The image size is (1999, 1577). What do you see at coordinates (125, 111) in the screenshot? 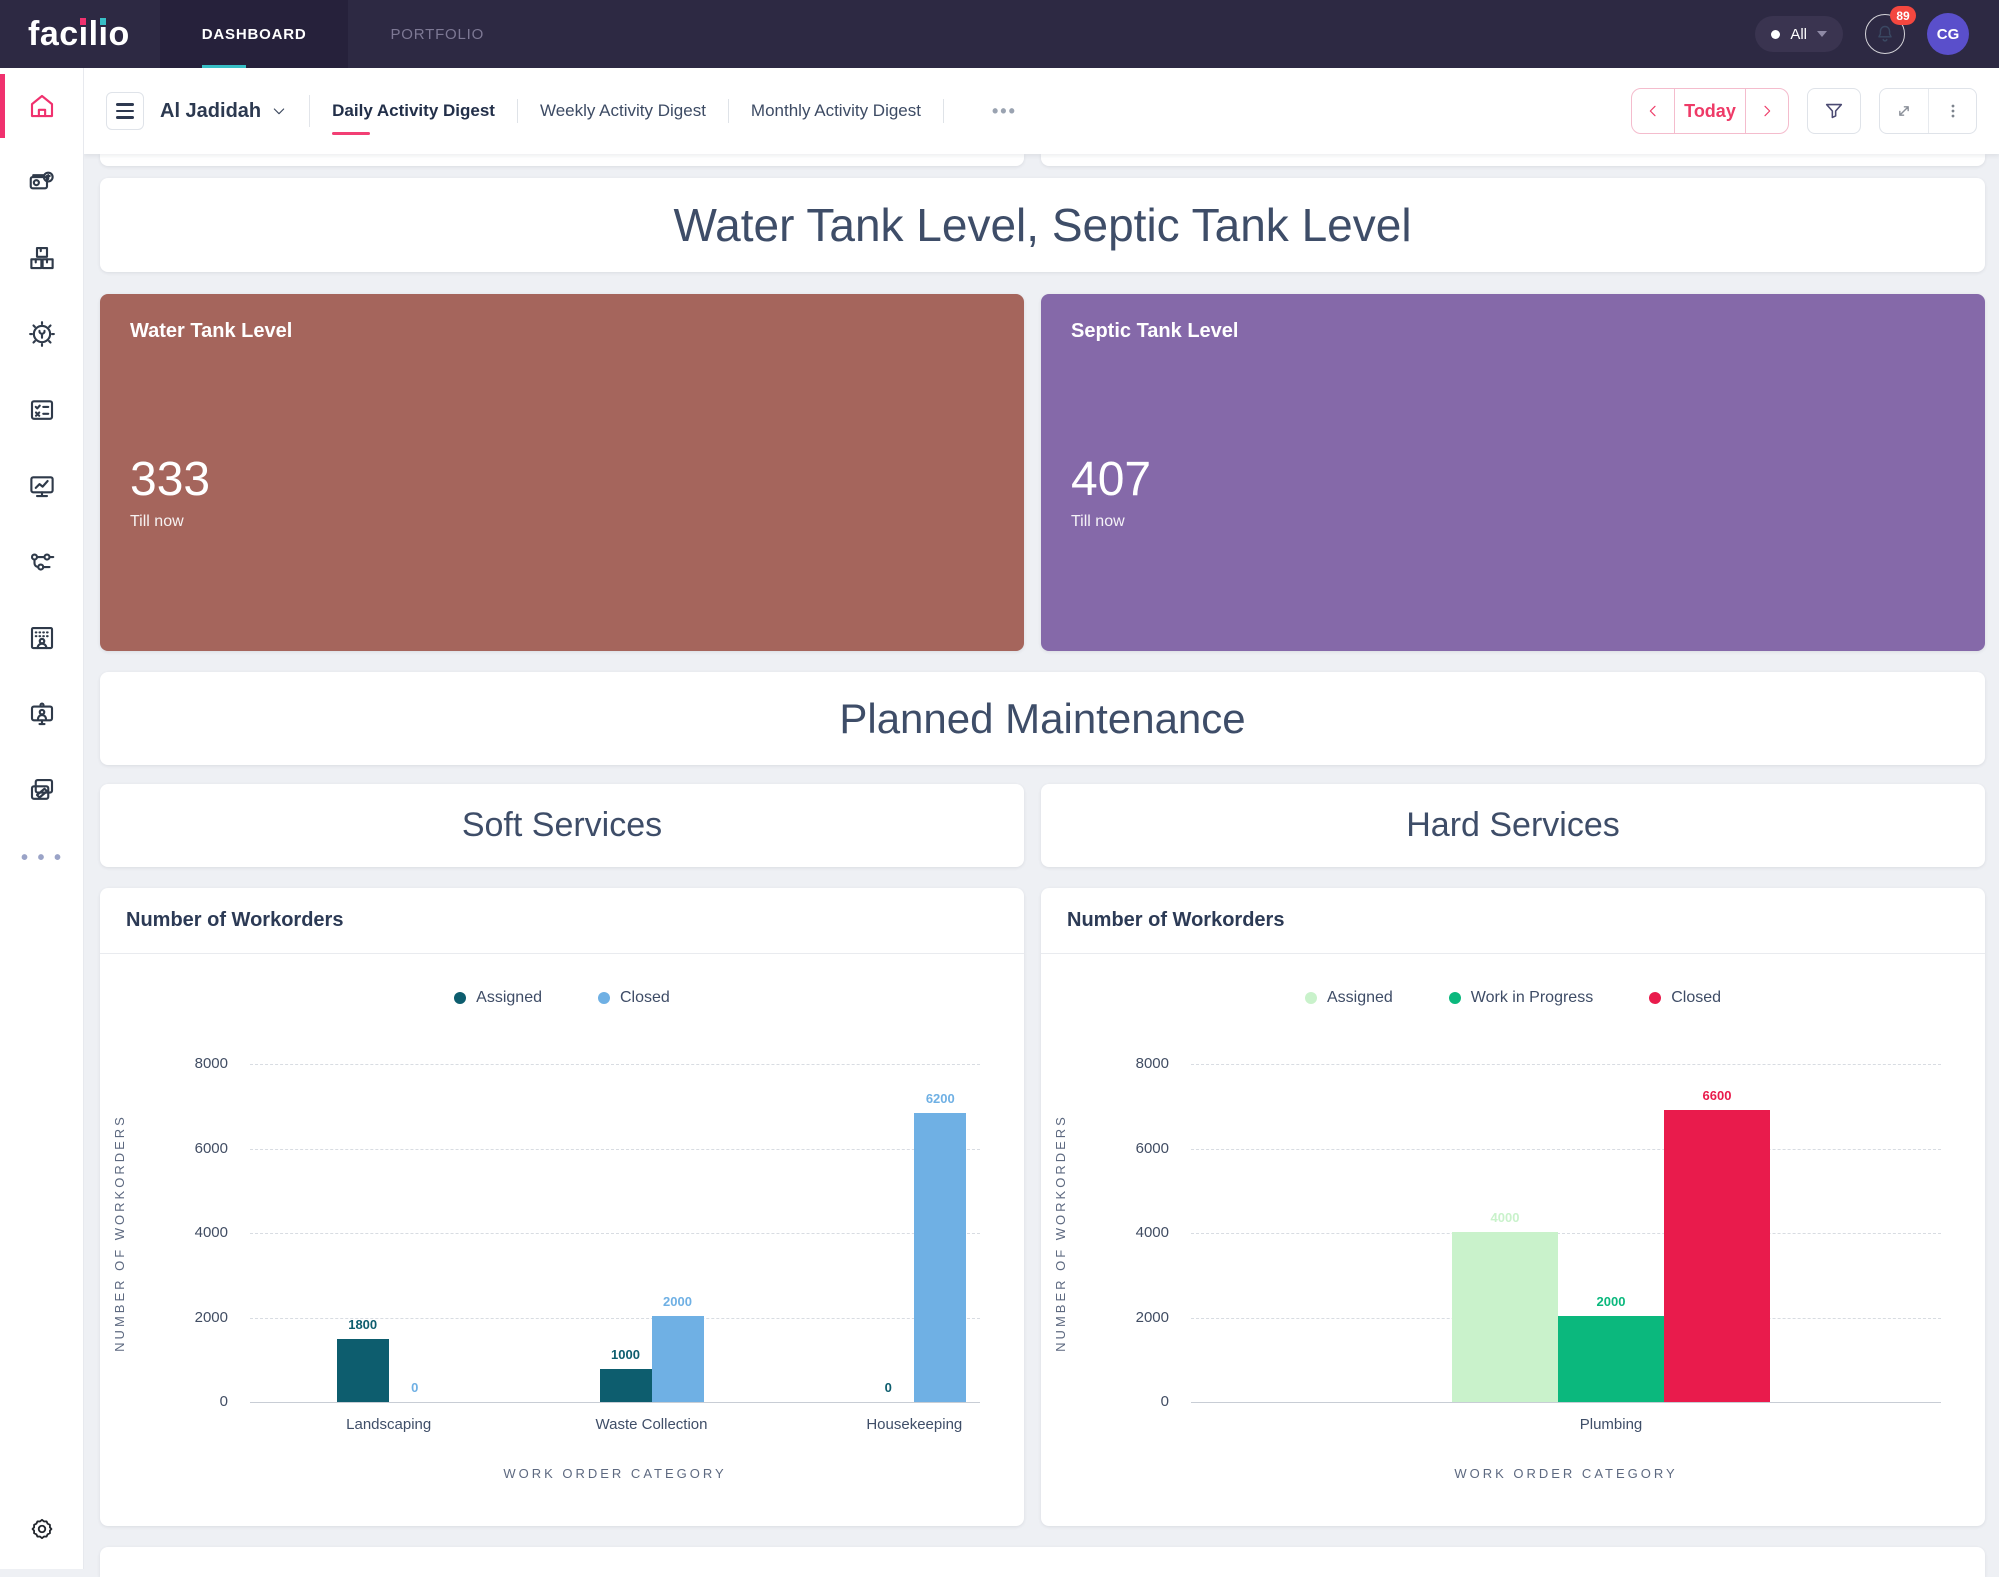
I see `dashboard-menu-button` at bounding box center [125, 111].